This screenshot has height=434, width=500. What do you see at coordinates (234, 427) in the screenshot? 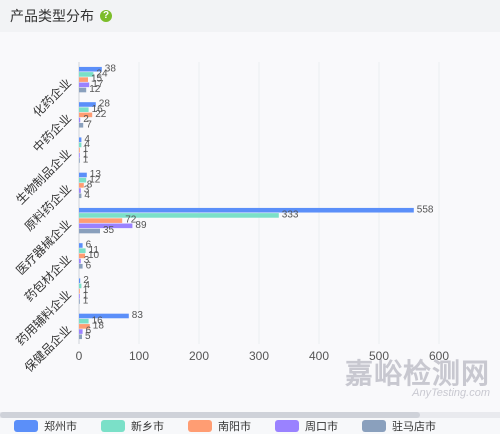
I see `legend-label: 南阳市` at bounding box center [234, 427].